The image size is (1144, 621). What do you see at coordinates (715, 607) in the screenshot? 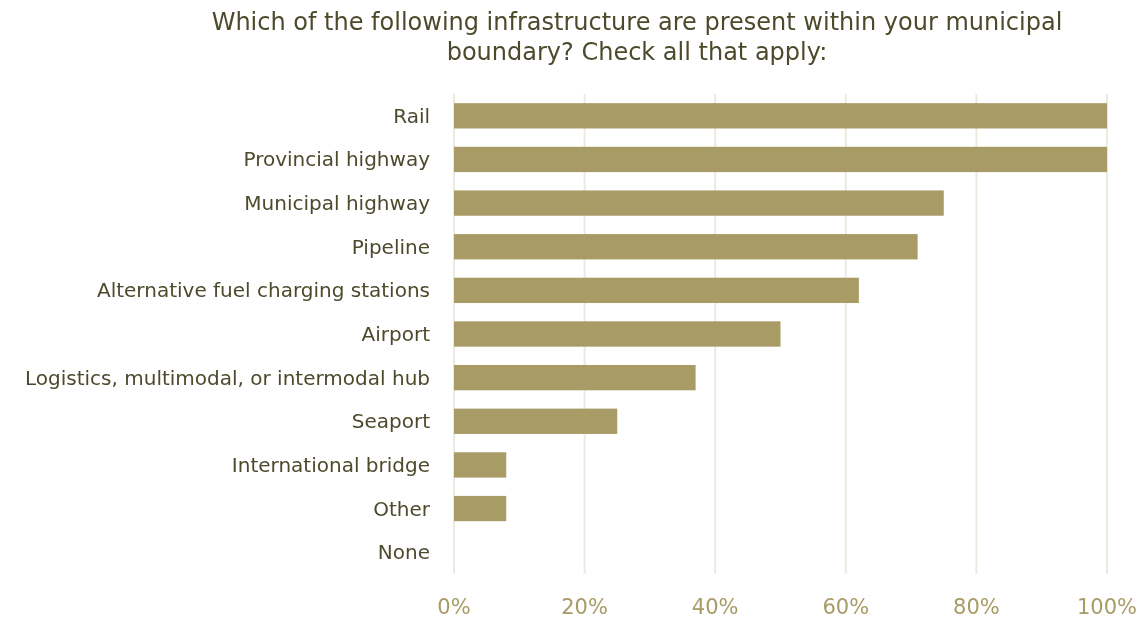
I see `x-tick-label: 40%` at bounding box center [715, 607].